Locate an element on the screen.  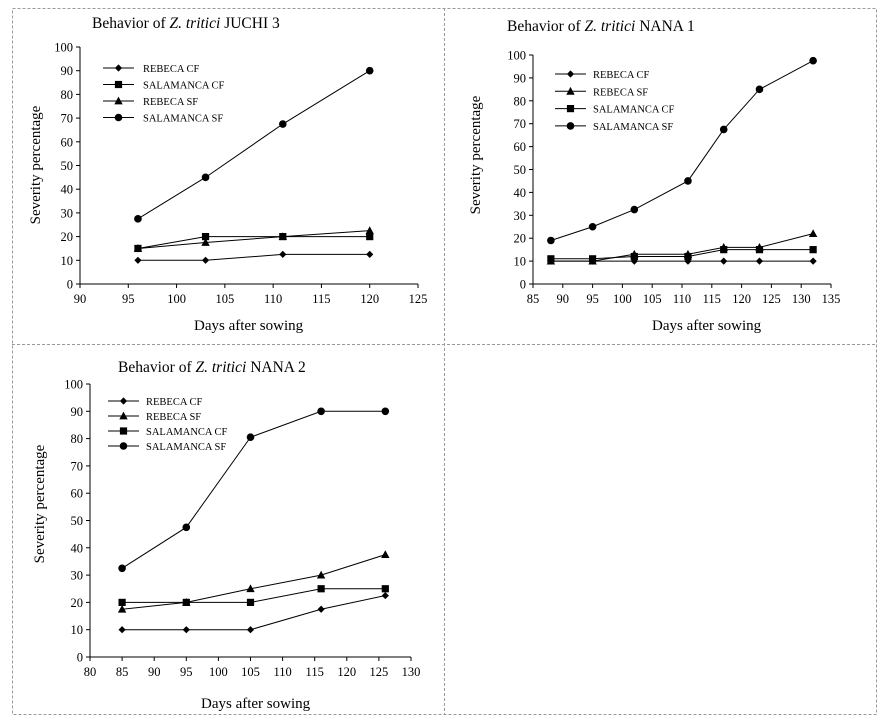
y-tick-label: 40 is located at coordinates (520, 193).